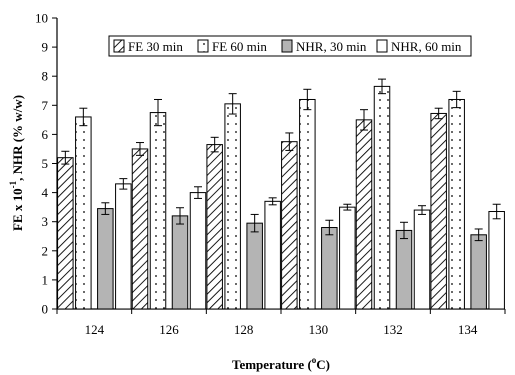 The height and width of the screenshot is (375, 515). Describe the element at coordinates (244, 329) in the screenshot. I see `x-tick-label: 128` at that location.